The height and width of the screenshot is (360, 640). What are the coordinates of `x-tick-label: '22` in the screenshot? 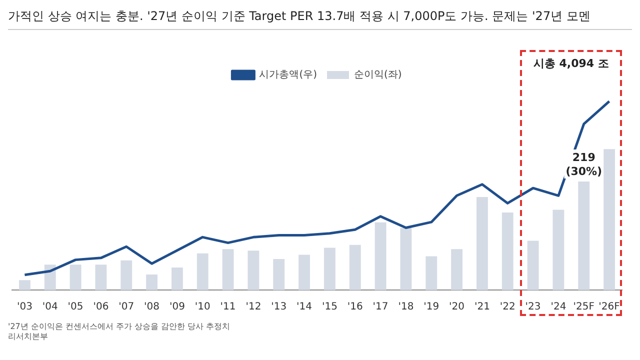 It's located at (508, 307).